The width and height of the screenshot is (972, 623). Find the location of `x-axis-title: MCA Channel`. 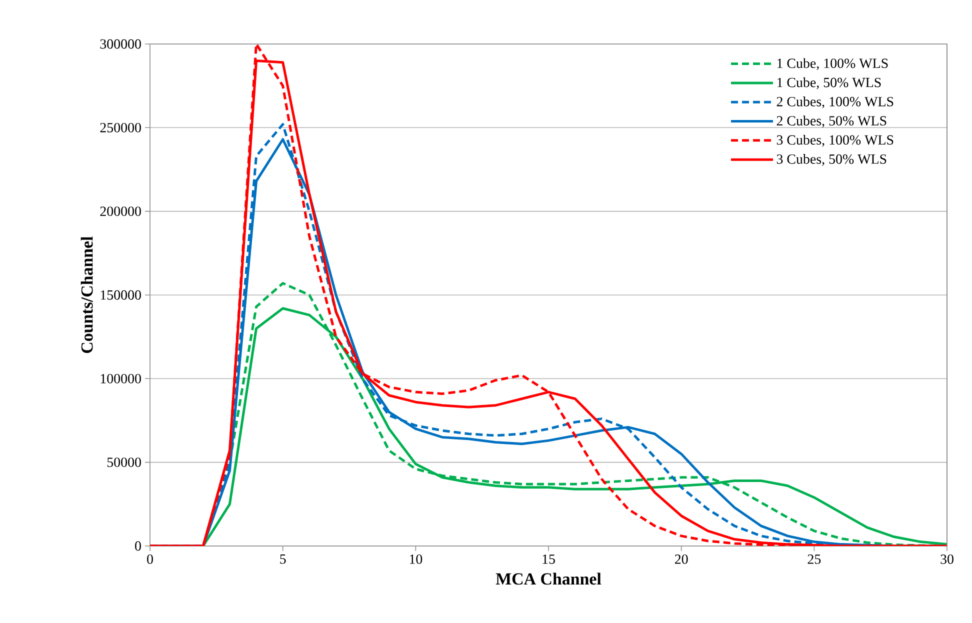

x-axis-title: MCA Channel is located at coordinates (549, 578).